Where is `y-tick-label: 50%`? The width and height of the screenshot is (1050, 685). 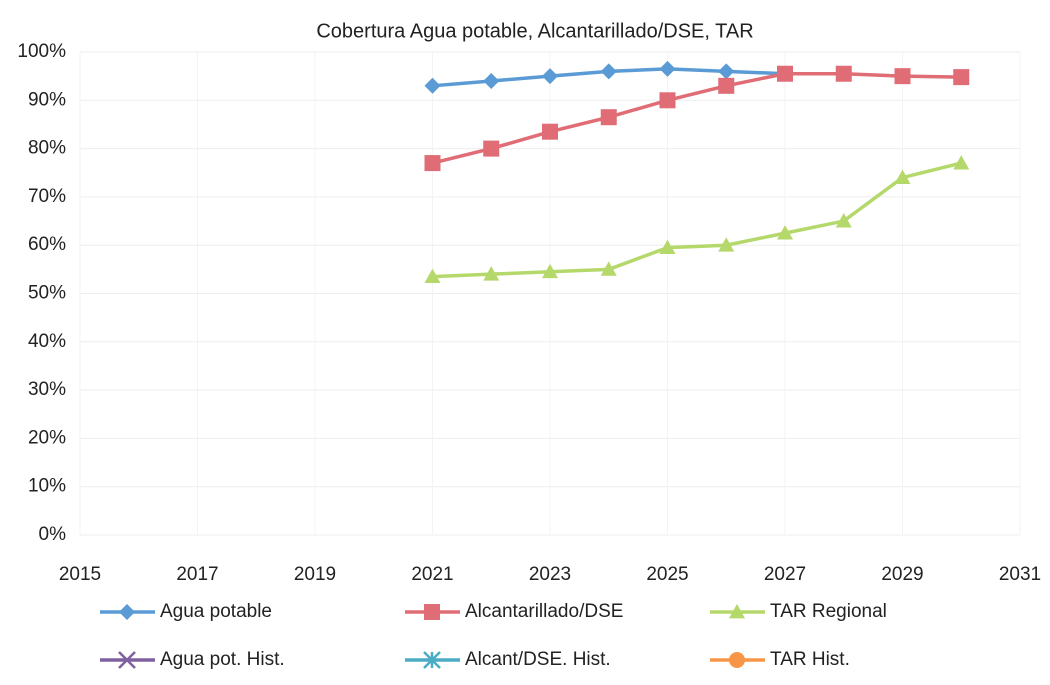
y-tick-label: 50% is located at coordinates (47, 293).